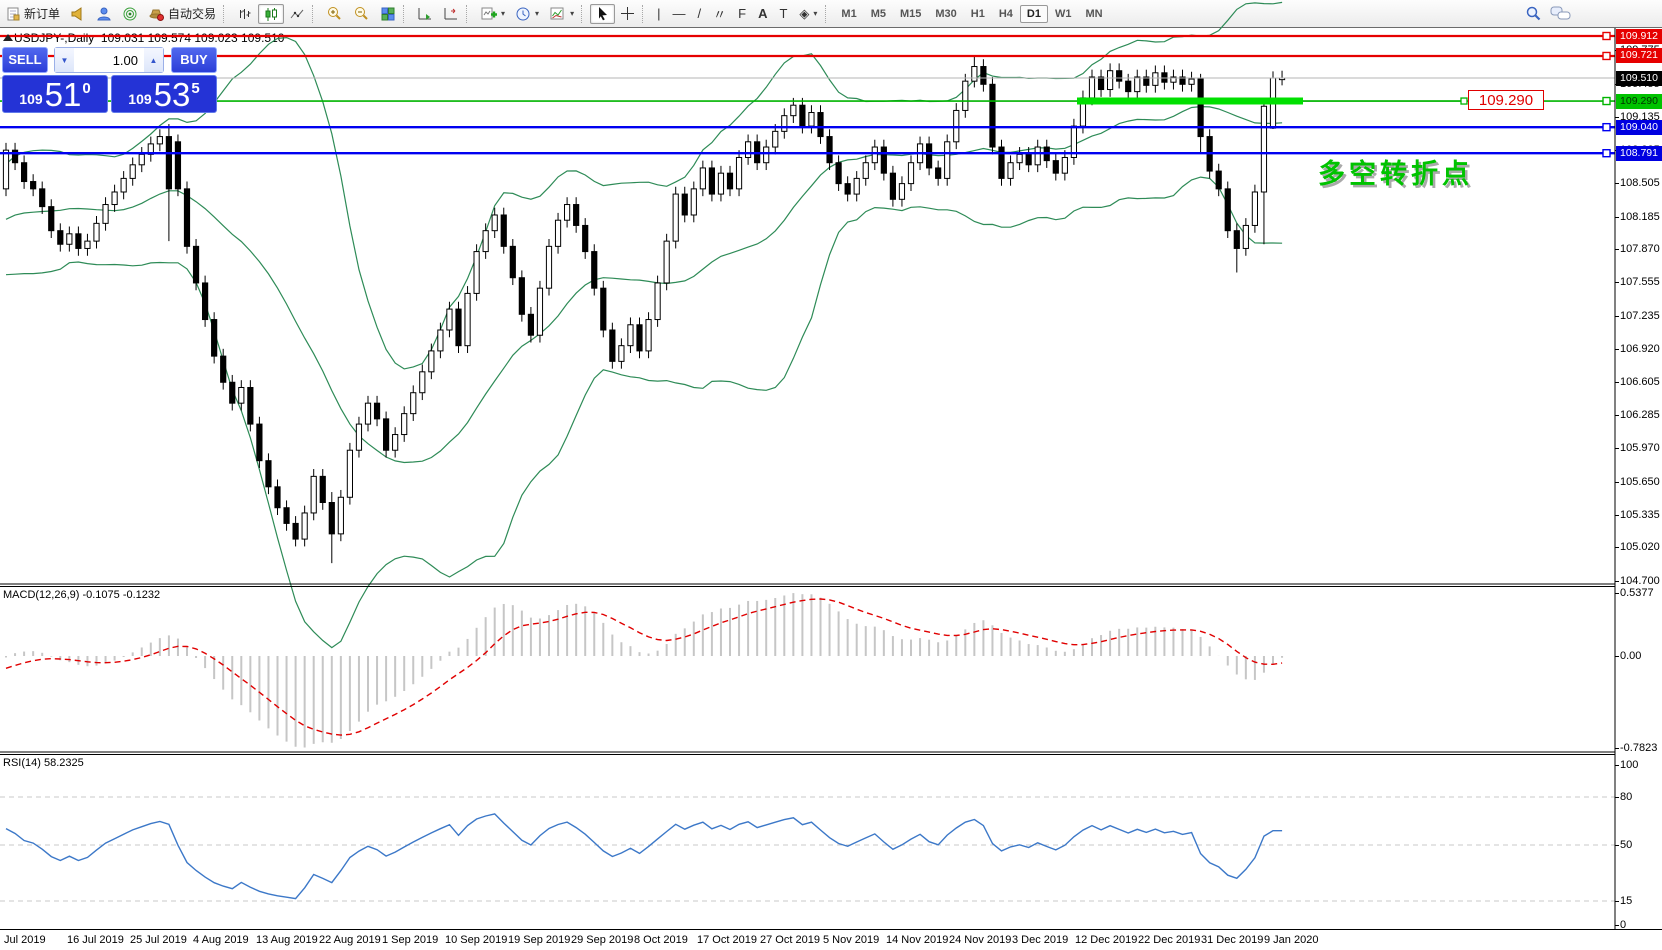 The height and width of the screenshot is (950, 1662). Describe the element at coordinates (109, 60) in the screenshot. I see `volume-input` at that location.